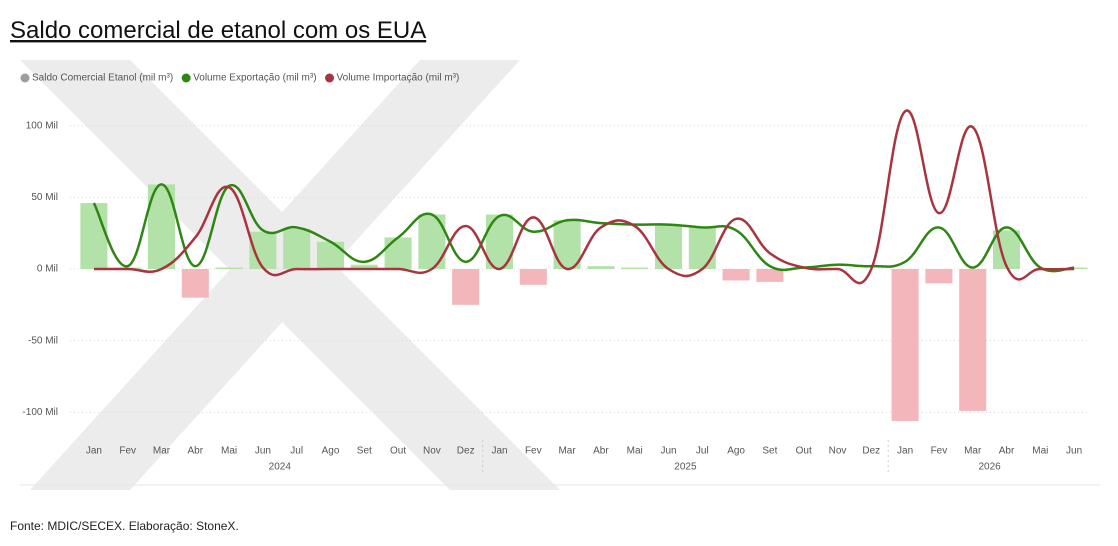 The height and width of the screenshot is (546, 1118). I want to click on y-tick-label: 100 Mil, so click(42, 125).